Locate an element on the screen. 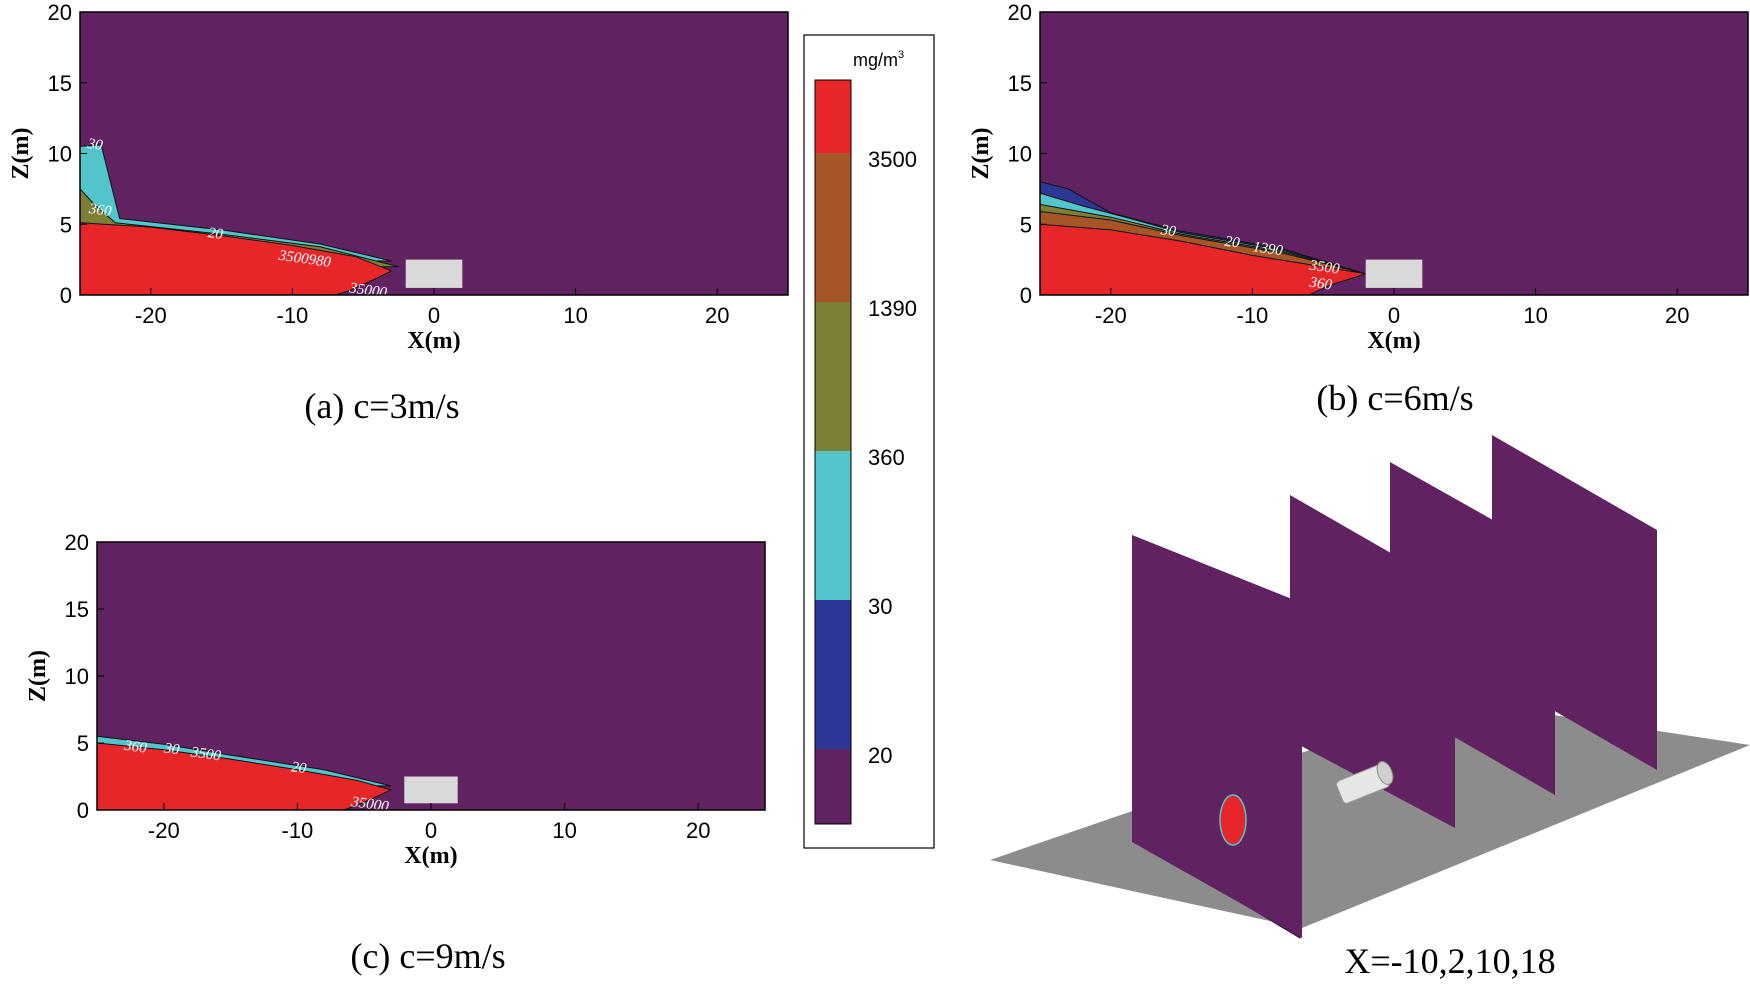 This screenshot has width=1750, height=985. caption-b: (b) c=6m/s is located at coordinates (1394, 398).